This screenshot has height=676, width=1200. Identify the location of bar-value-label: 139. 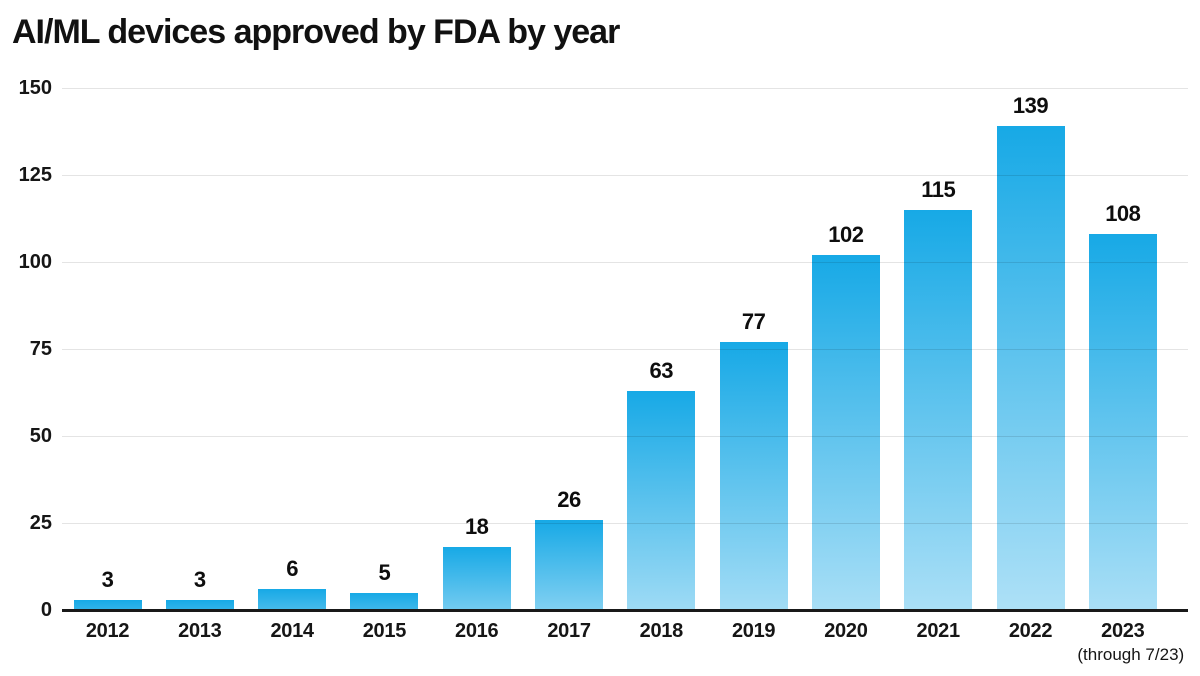
(1030, 106).